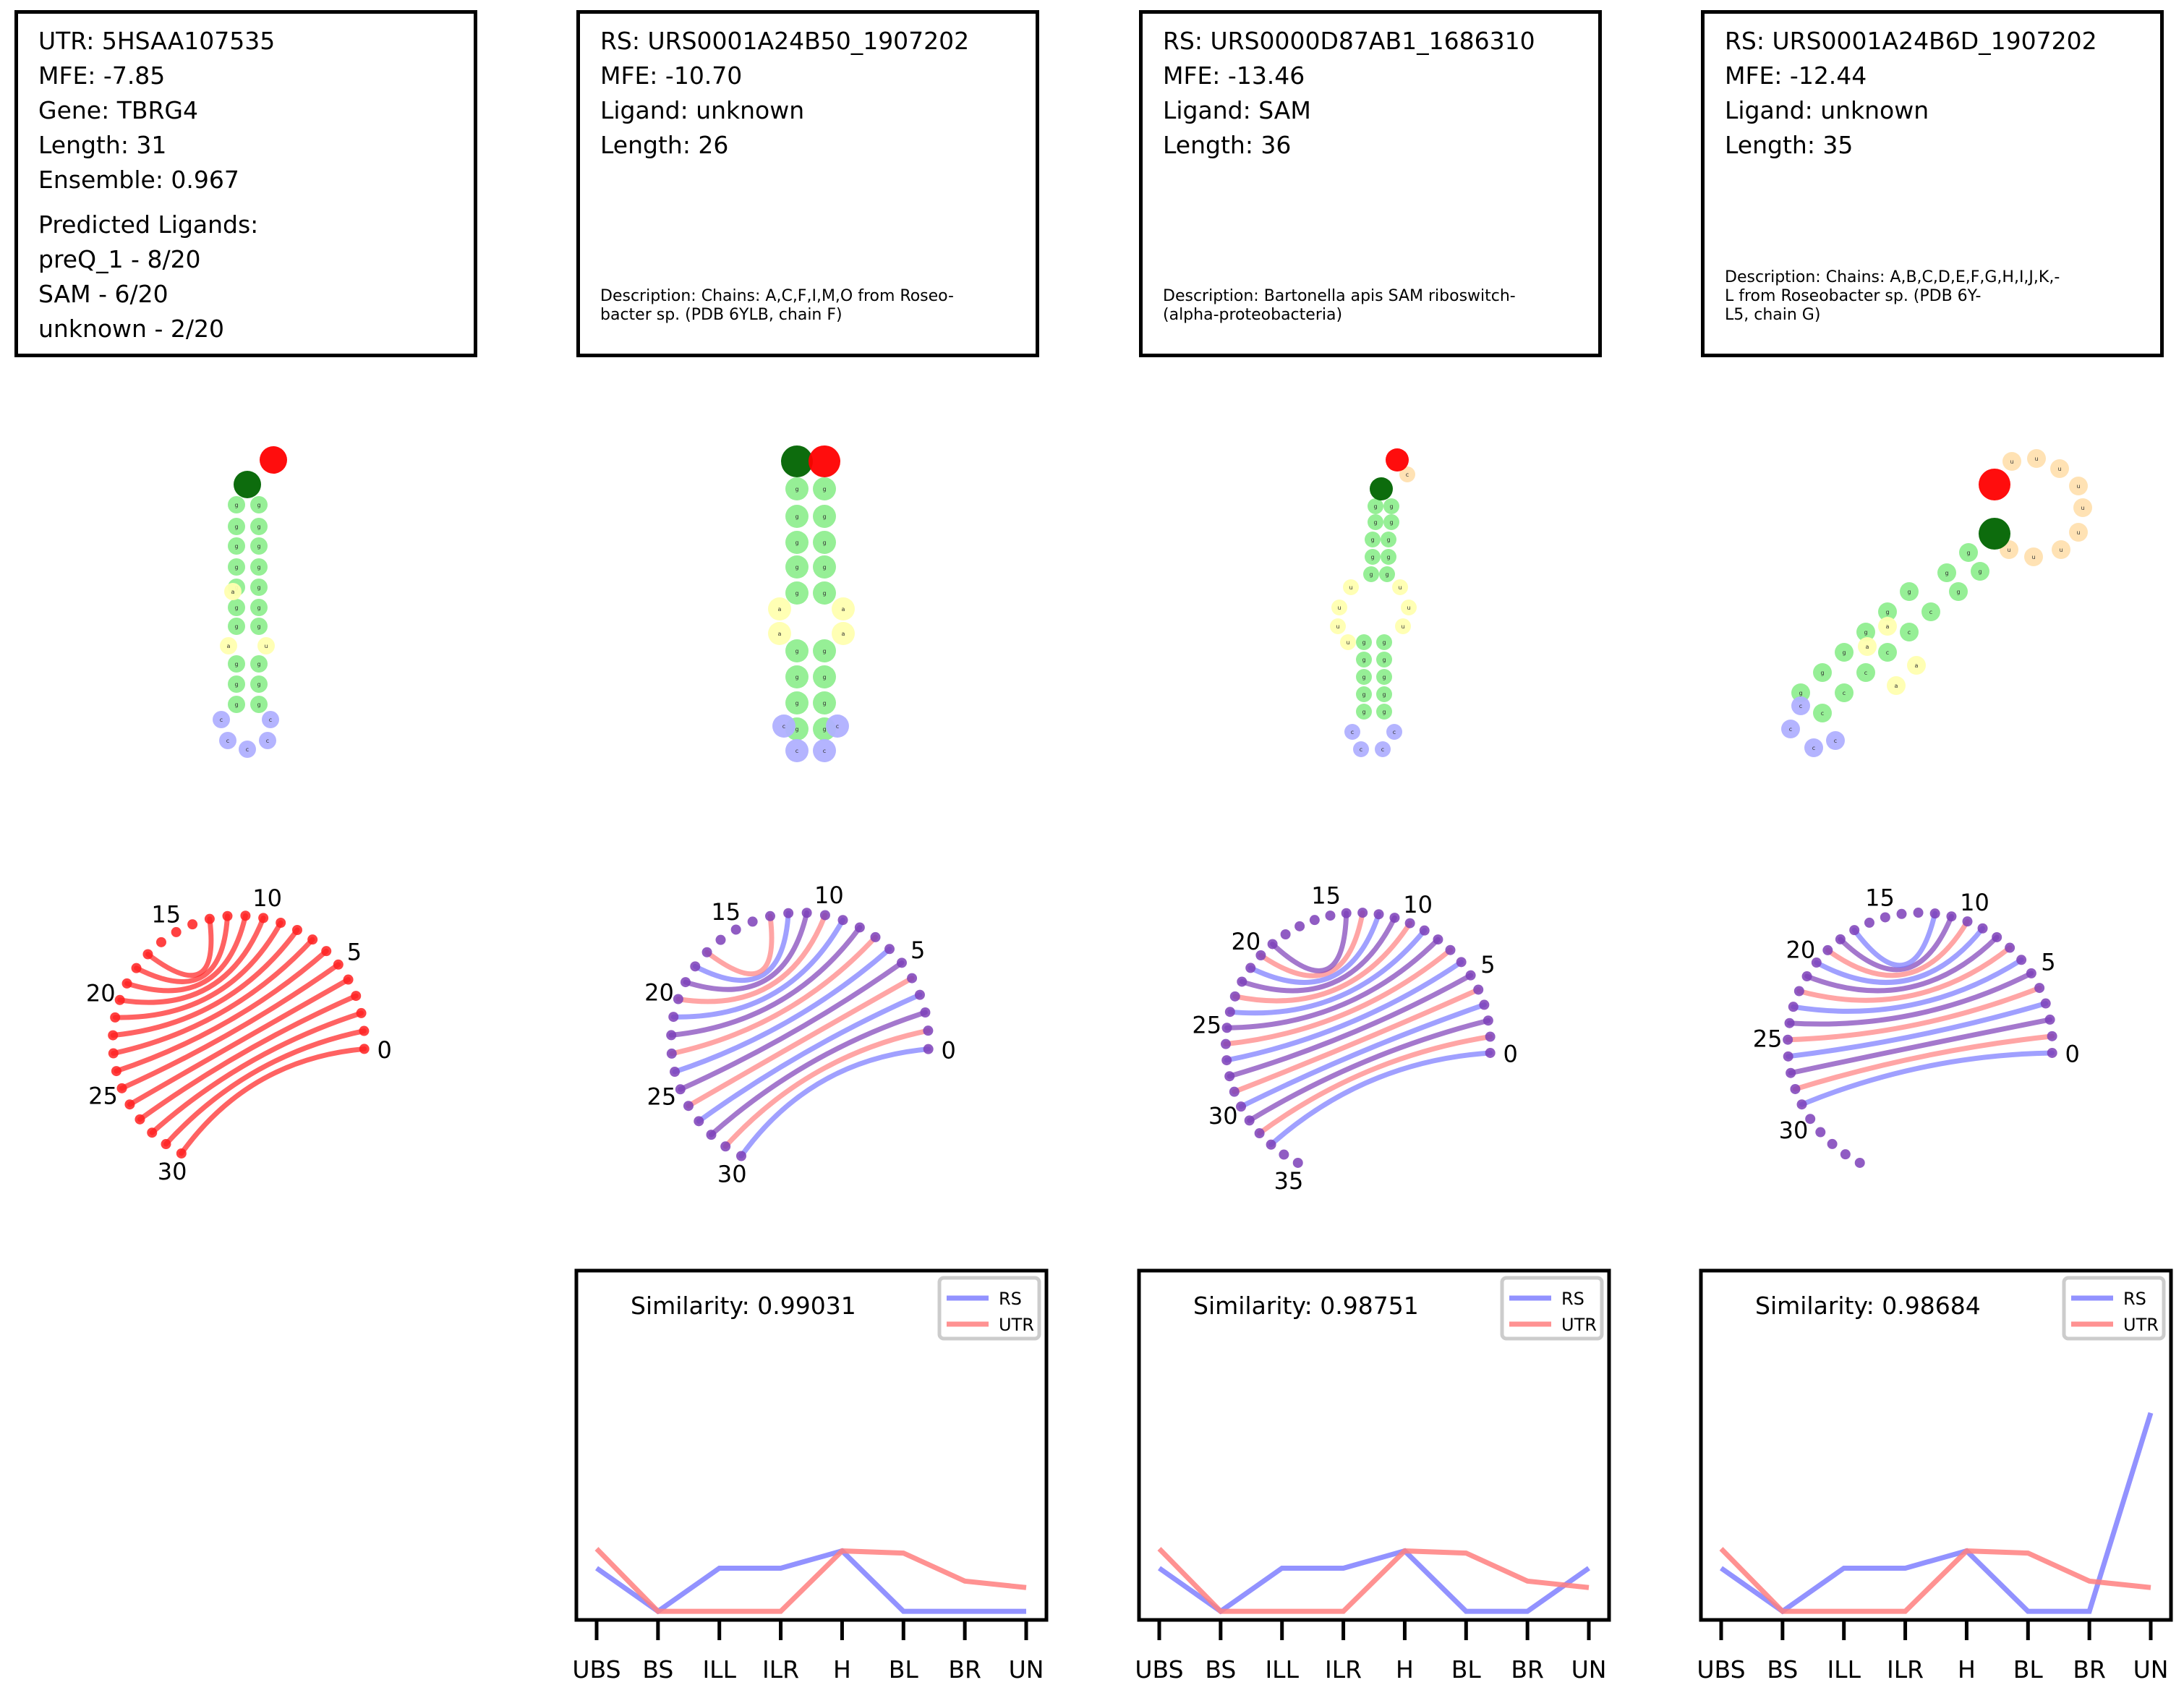 Image resolution: width=2184 pixels, height=1685 pixels. What do you see at coordinates (157, 41) in the screenshot?
I see `utr-id-text: UTR: 5HSAA107535` at bounding box center [157, 41].